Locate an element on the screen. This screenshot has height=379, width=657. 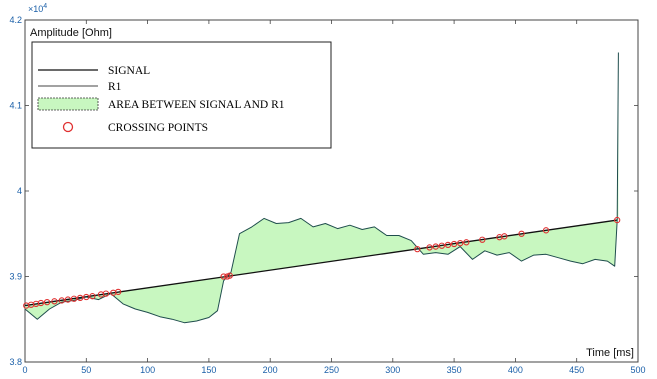
x-tick-label: 400 is located at coordinates (515, 370).